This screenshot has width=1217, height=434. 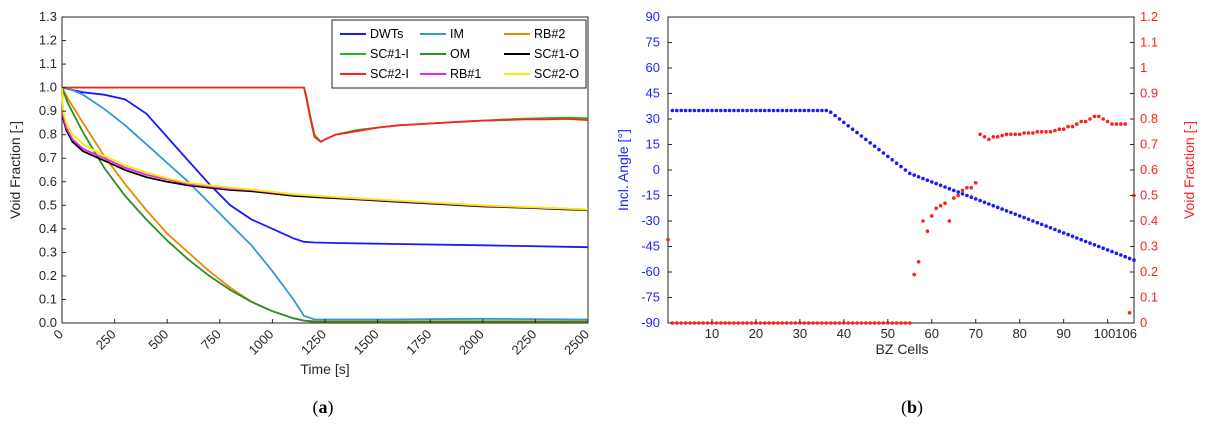 What do you see at coordinates (756, 333) in the screenshot?
I see `x-tick-label-b: 20` at bounding box center [756, 333].